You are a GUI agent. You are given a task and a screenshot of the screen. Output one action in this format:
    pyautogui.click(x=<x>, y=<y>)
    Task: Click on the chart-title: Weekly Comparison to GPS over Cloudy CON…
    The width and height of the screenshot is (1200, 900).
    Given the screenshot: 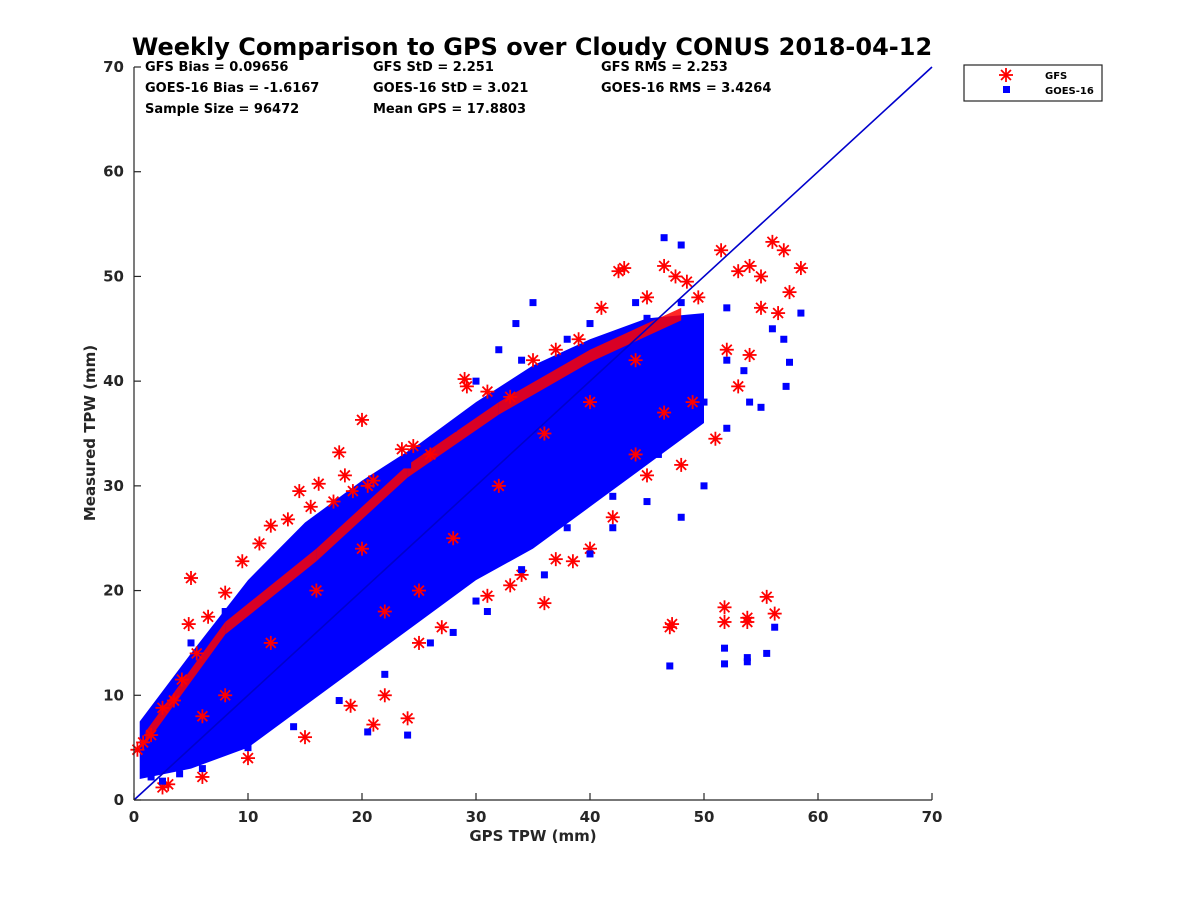 What is the action you would take?
    pyautogui.click(x=532, y=47)
    